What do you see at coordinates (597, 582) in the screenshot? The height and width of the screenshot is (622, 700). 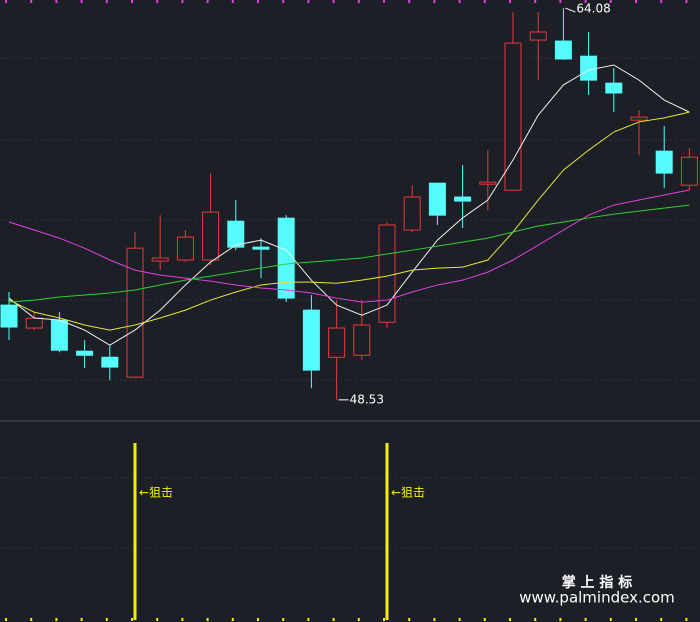 I see `watermark-title: 掌 上 指 标` at bounding box center [597, 582].